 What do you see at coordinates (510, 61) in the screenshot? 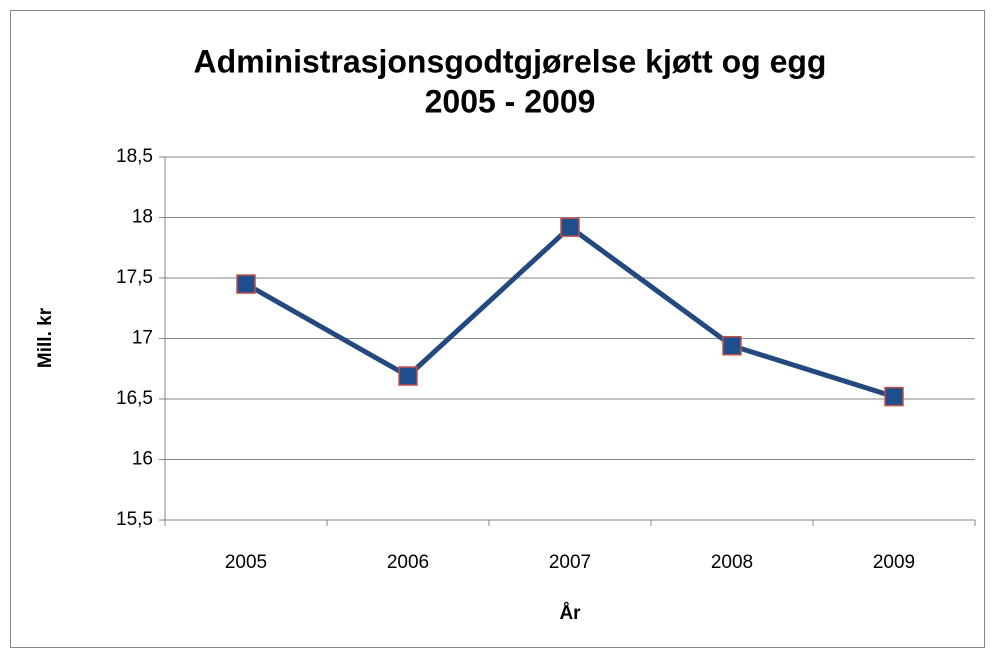
I see `chart-title: Administrasjonsgodtgjørelse kjøtt og egg` at bounding box center [510, 61].